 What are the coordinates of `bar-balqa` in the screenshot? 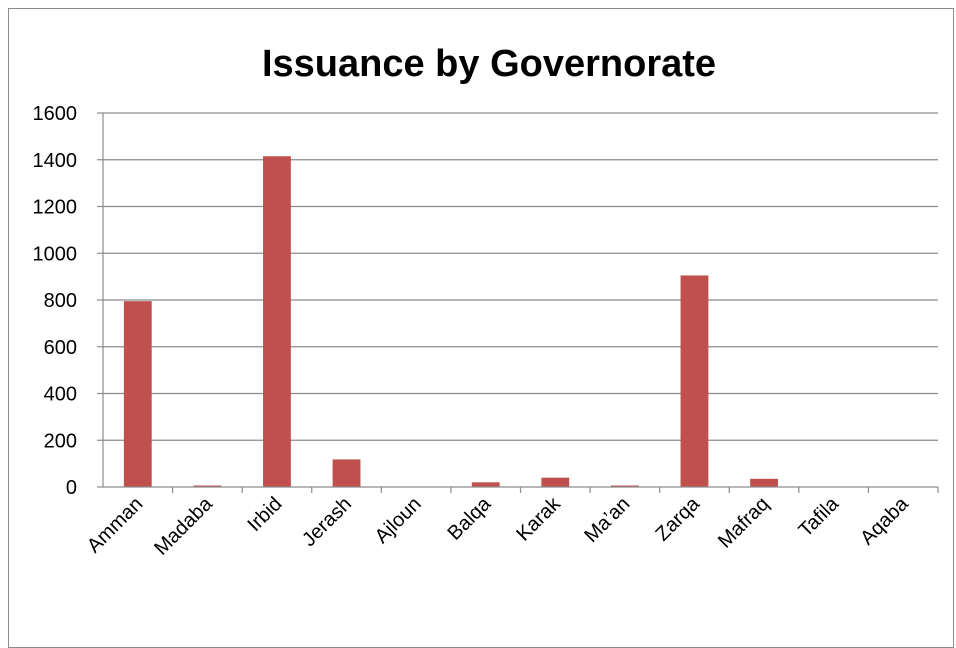 It's located at (485, 484).